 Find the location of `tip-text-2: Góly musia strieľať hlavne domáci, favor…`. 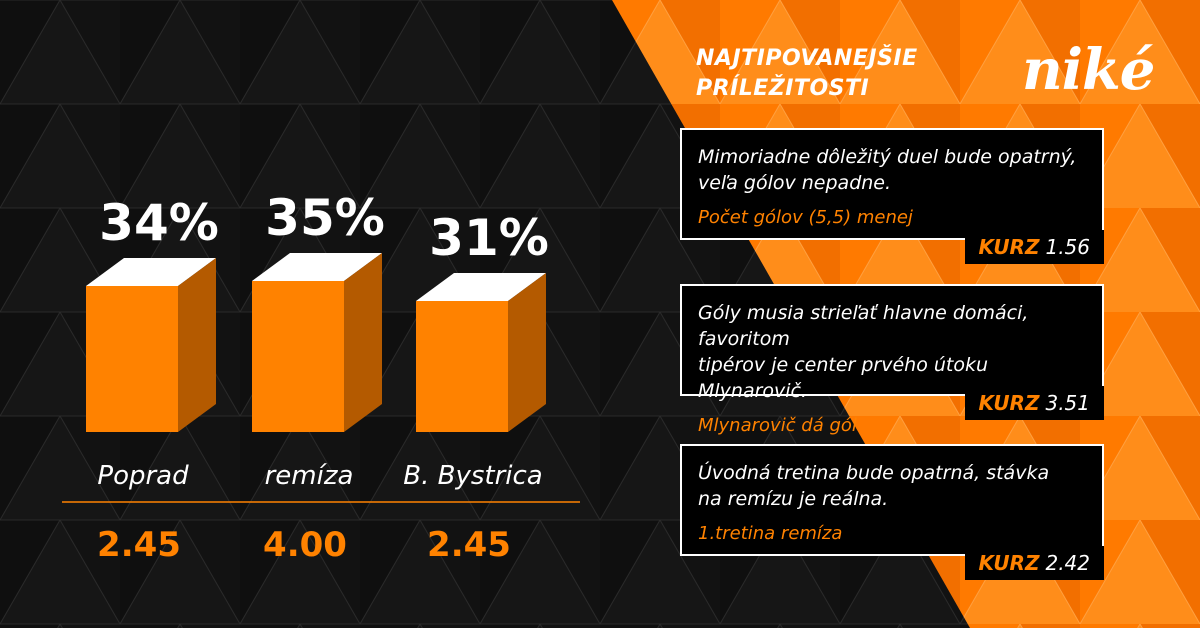

tip-text-2: Góly musia strieľať hlavne domáci, favor… is located at coordinates (892, 352).